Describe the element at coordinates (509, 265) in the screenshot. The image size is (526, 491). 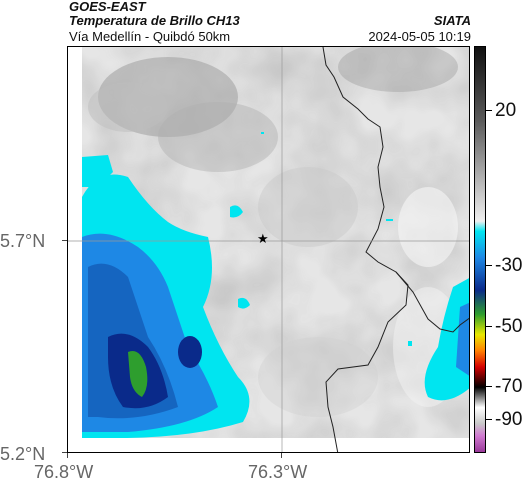
I see `colorbar-label-minus30: -30` at that location.